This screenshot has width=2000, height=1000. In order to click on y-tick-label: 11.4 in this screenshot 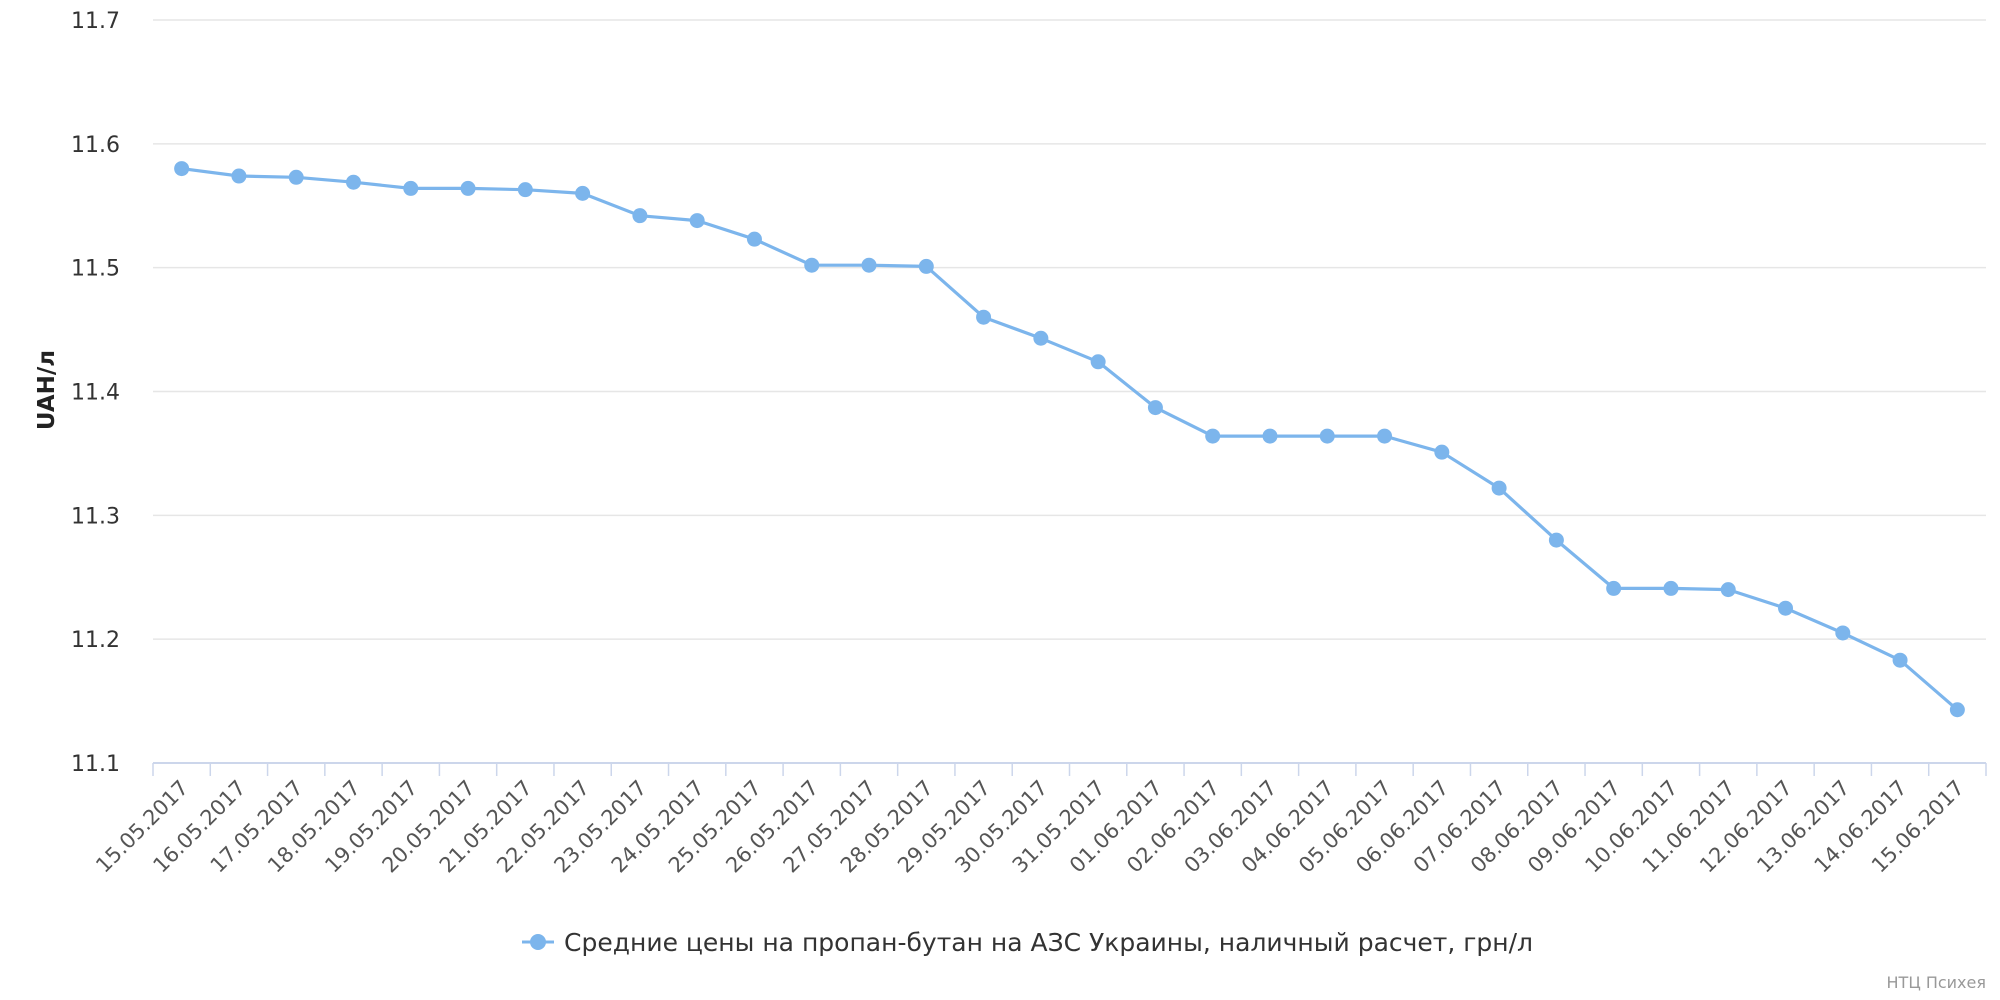, I will do `click(95, 393)`.